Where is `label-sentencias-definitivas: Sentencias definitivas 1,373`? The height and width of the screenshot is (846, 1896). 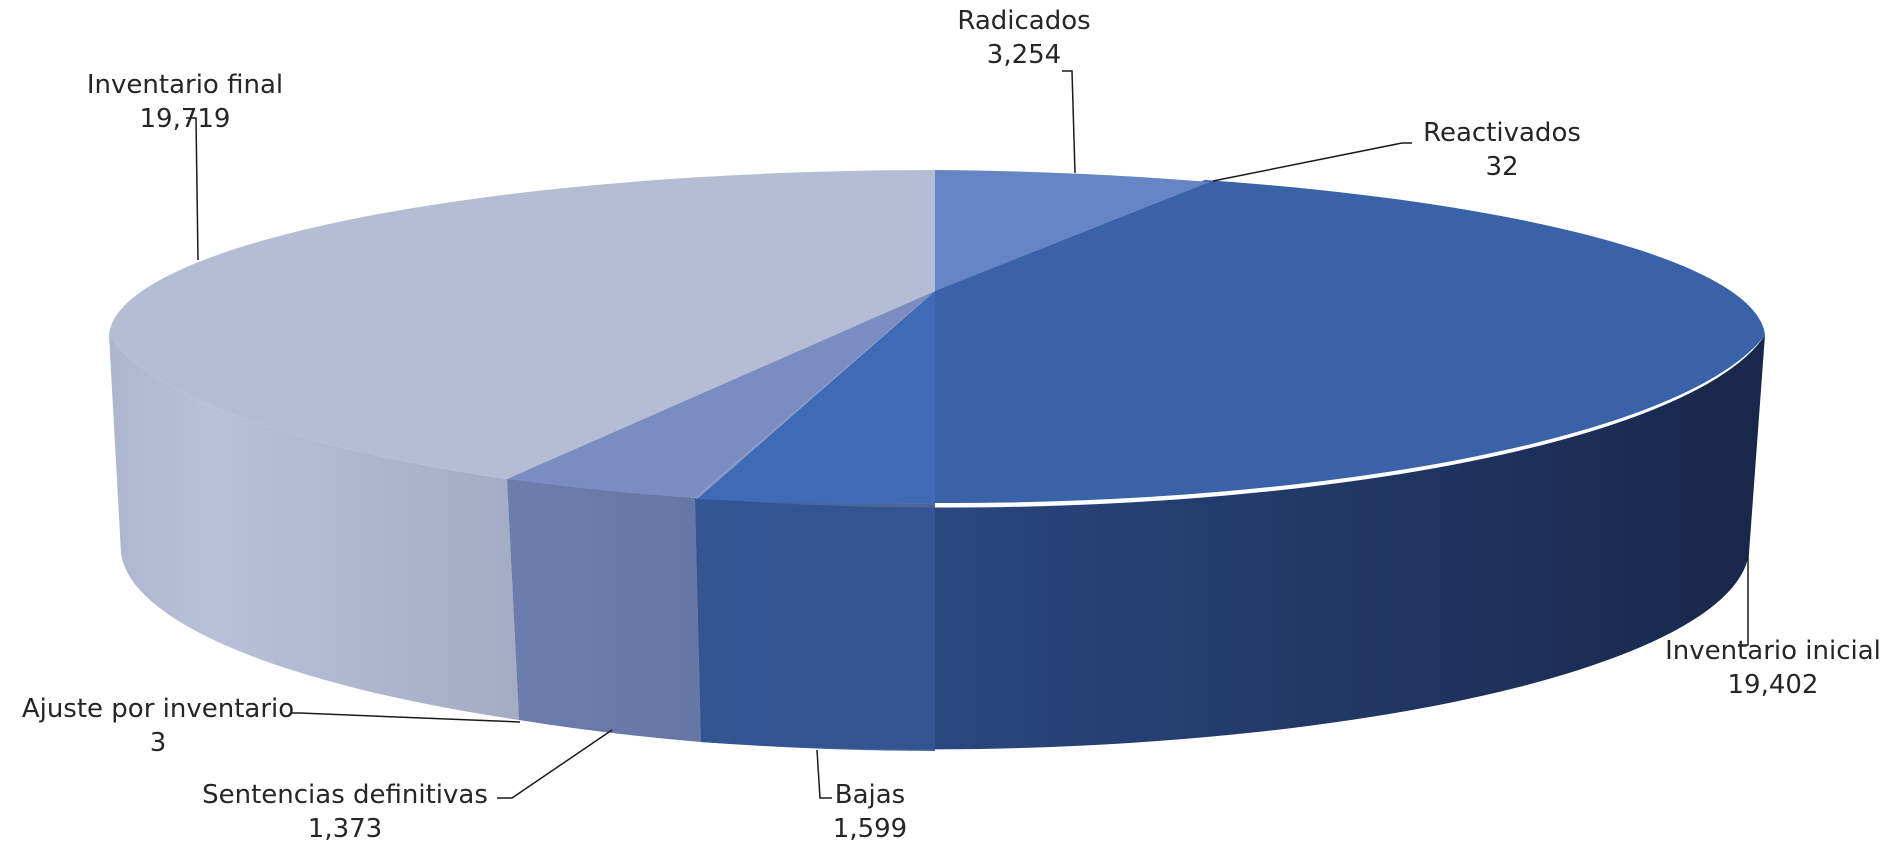
label-sentencias-definitivas: Sentencias definitivas 1,373 is located at coordinates (345, 812).